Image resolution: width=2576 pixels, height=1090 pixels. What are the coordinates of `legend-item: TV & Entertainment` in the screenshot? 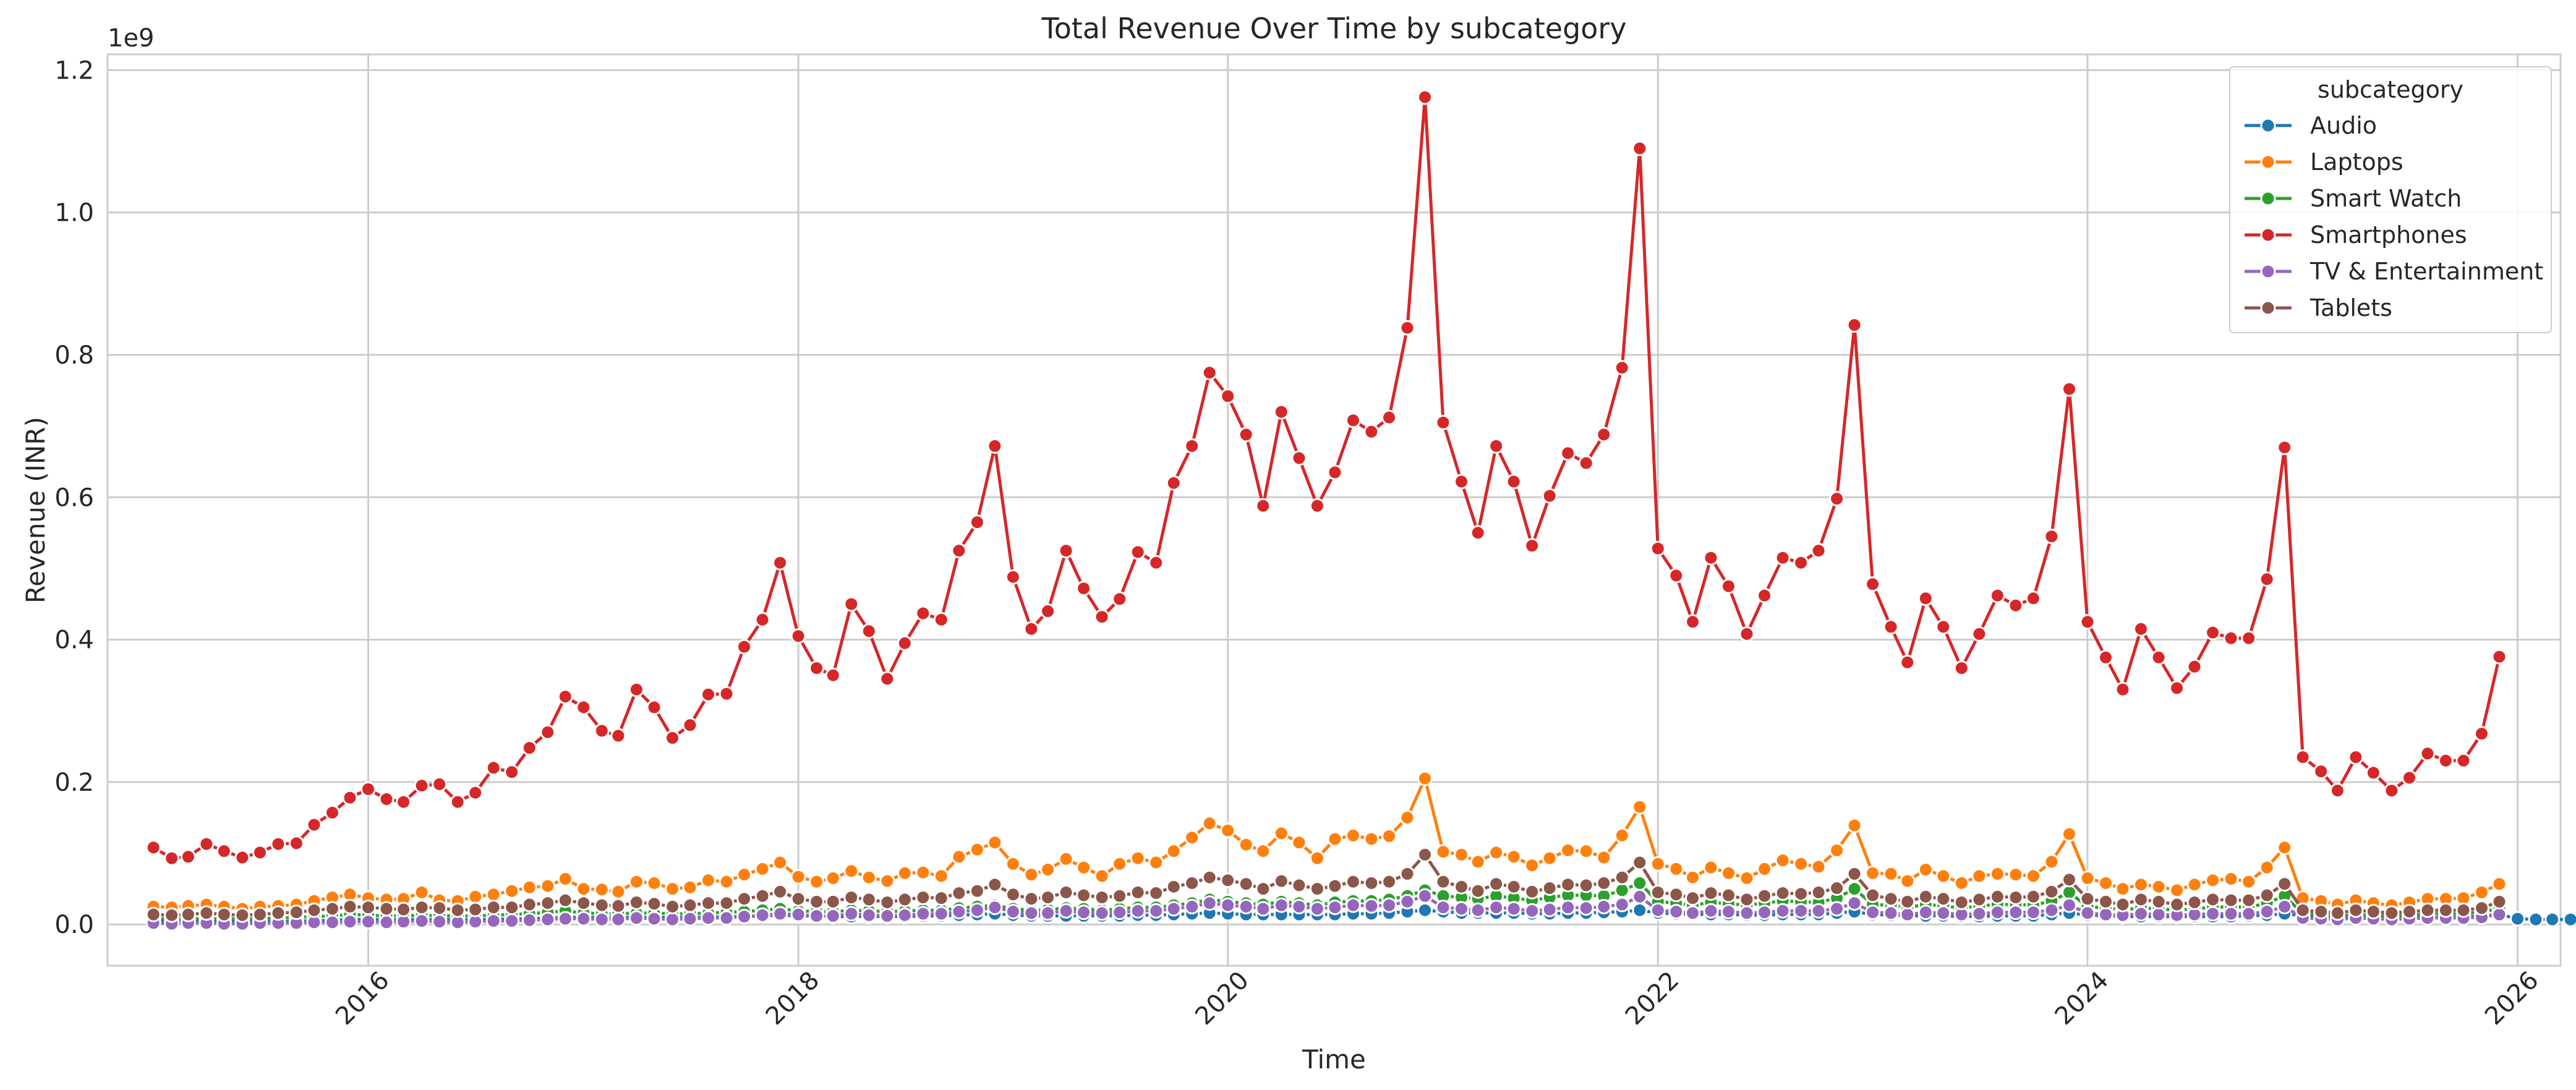 It's located at (2394, 271).